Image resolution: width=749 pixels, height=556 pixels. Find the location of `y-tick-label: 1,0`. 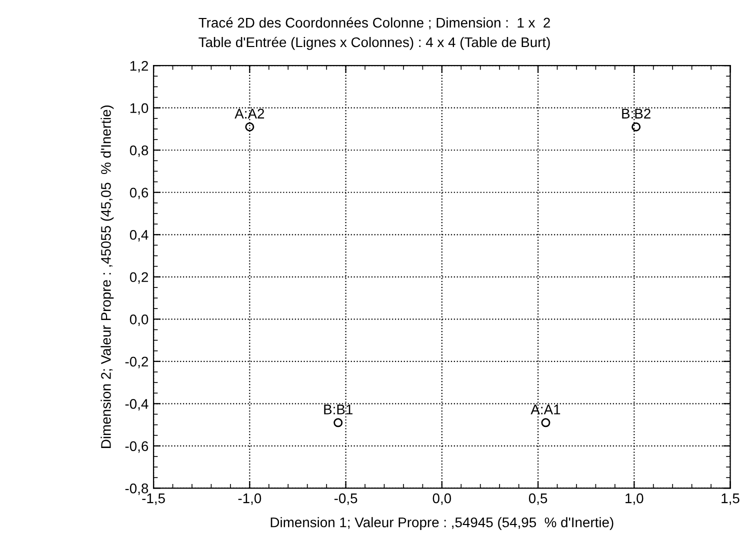

y-tick-label: 1,0 is located at coordinates (139, 109).